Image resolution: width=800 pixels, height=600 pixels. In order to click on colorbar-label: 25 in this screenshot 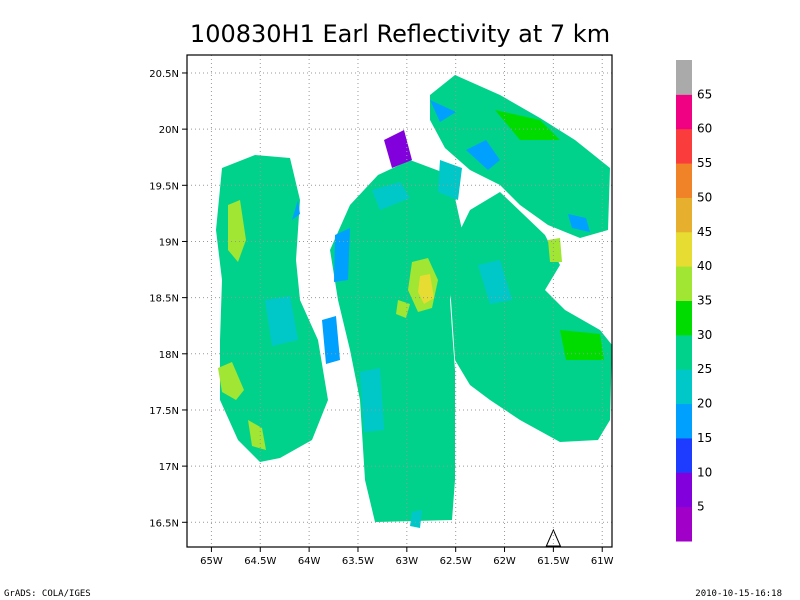, I will do `click(704, 369)`.